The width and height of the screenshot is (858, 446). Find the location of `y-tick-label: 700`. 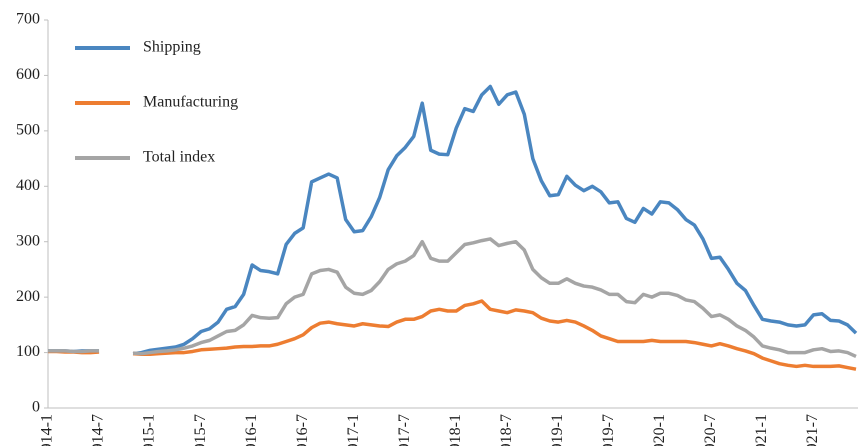

y-tick-label: 700 is located at coordinates (28, 19).